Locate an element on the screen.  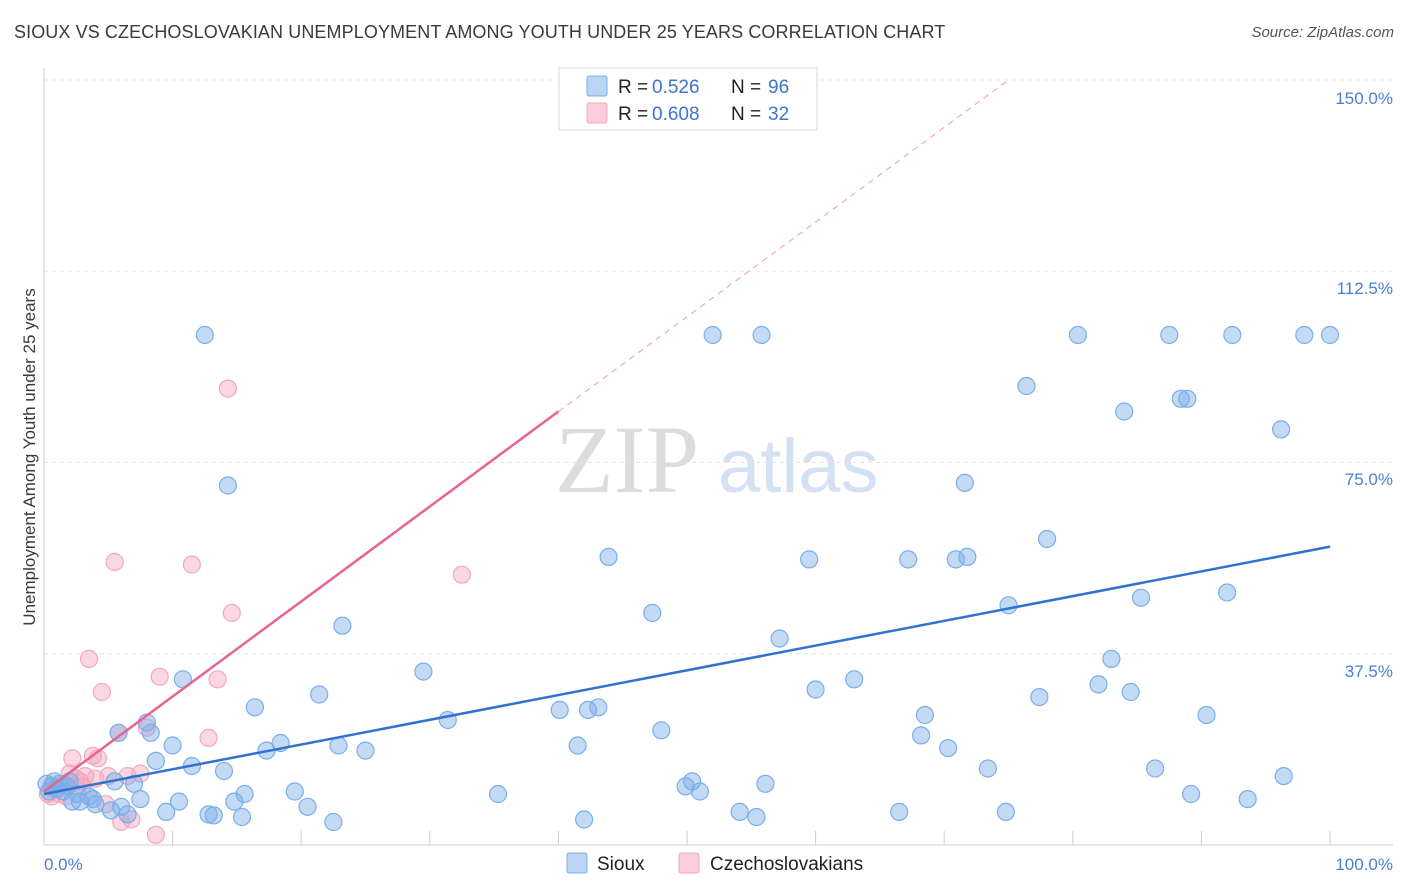
legend-r-value-czech: 0.608 is located at coordinates (676, 114).